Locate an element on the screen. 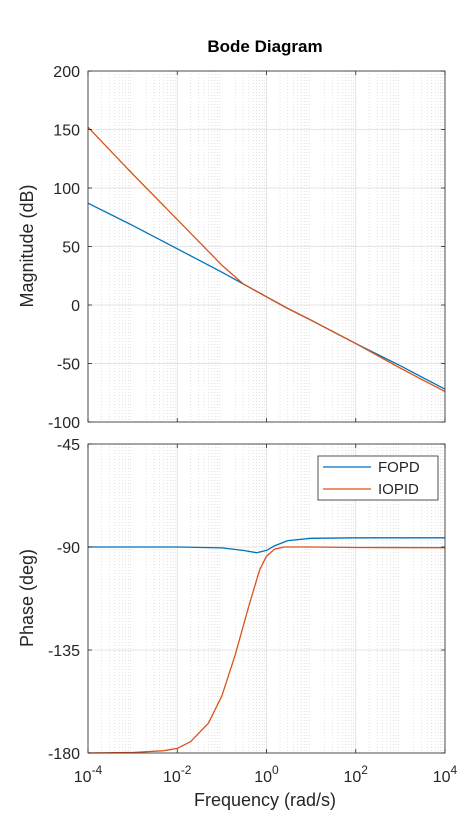 This screenshot has width=474, height=827. x-tick-label: 10⁻² is located at coordinates (177, 774).